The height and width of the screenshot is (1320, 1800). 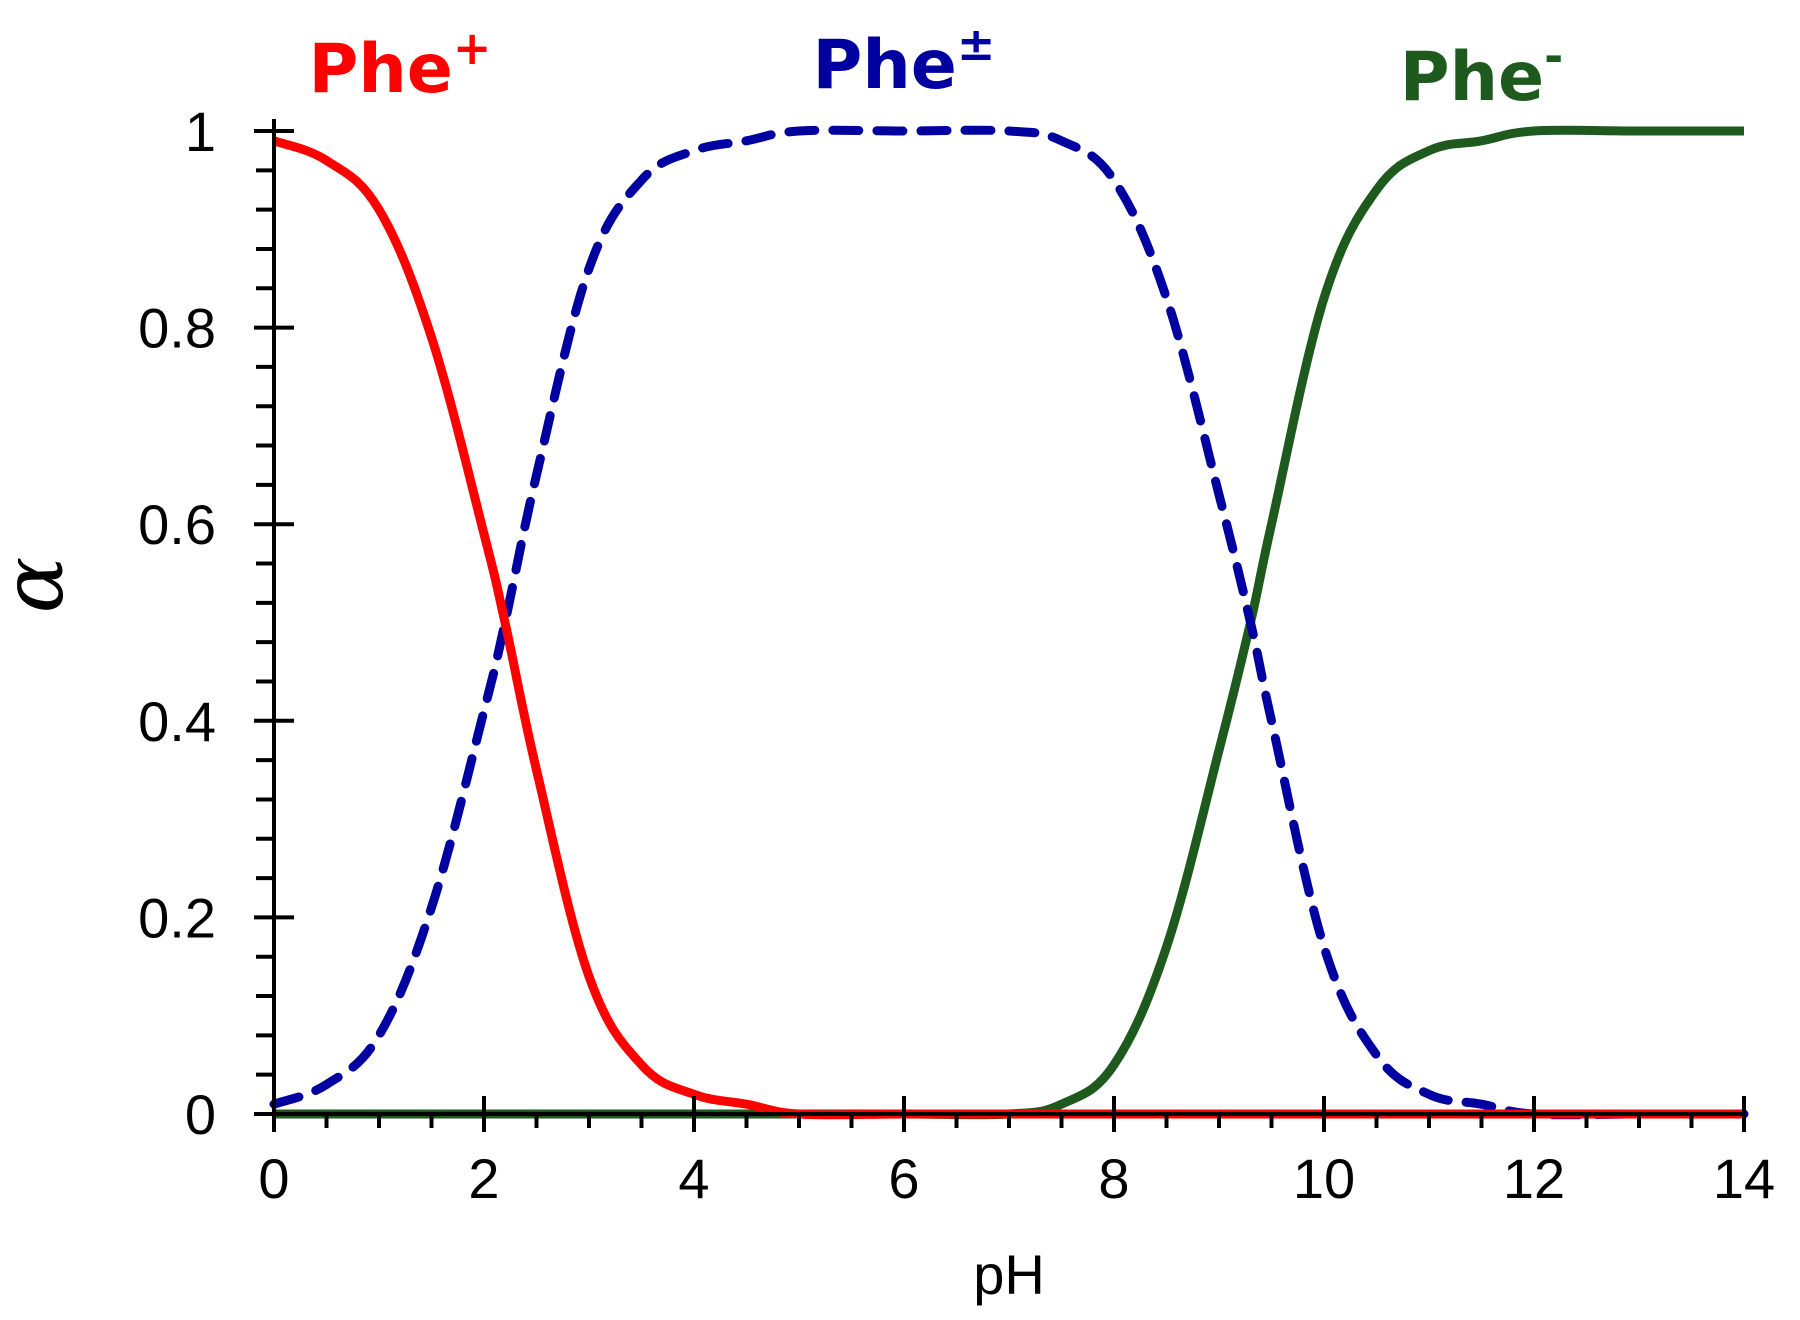 What do you see at coordinates (1324, 1178) in the screenshot?
I see `x-tick-label: 10` at bounding box center [1324, 1178].